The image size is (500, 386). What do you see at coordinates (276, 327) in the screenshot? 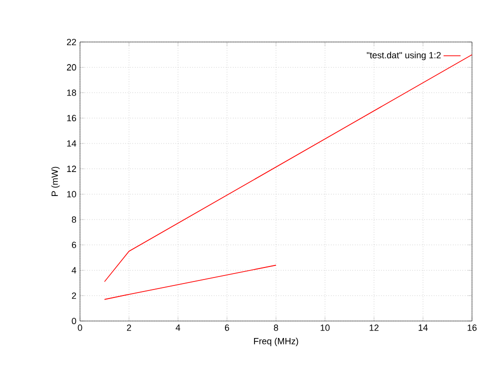
I see `x-tick-label: 8` at bounding box center [276, 327].